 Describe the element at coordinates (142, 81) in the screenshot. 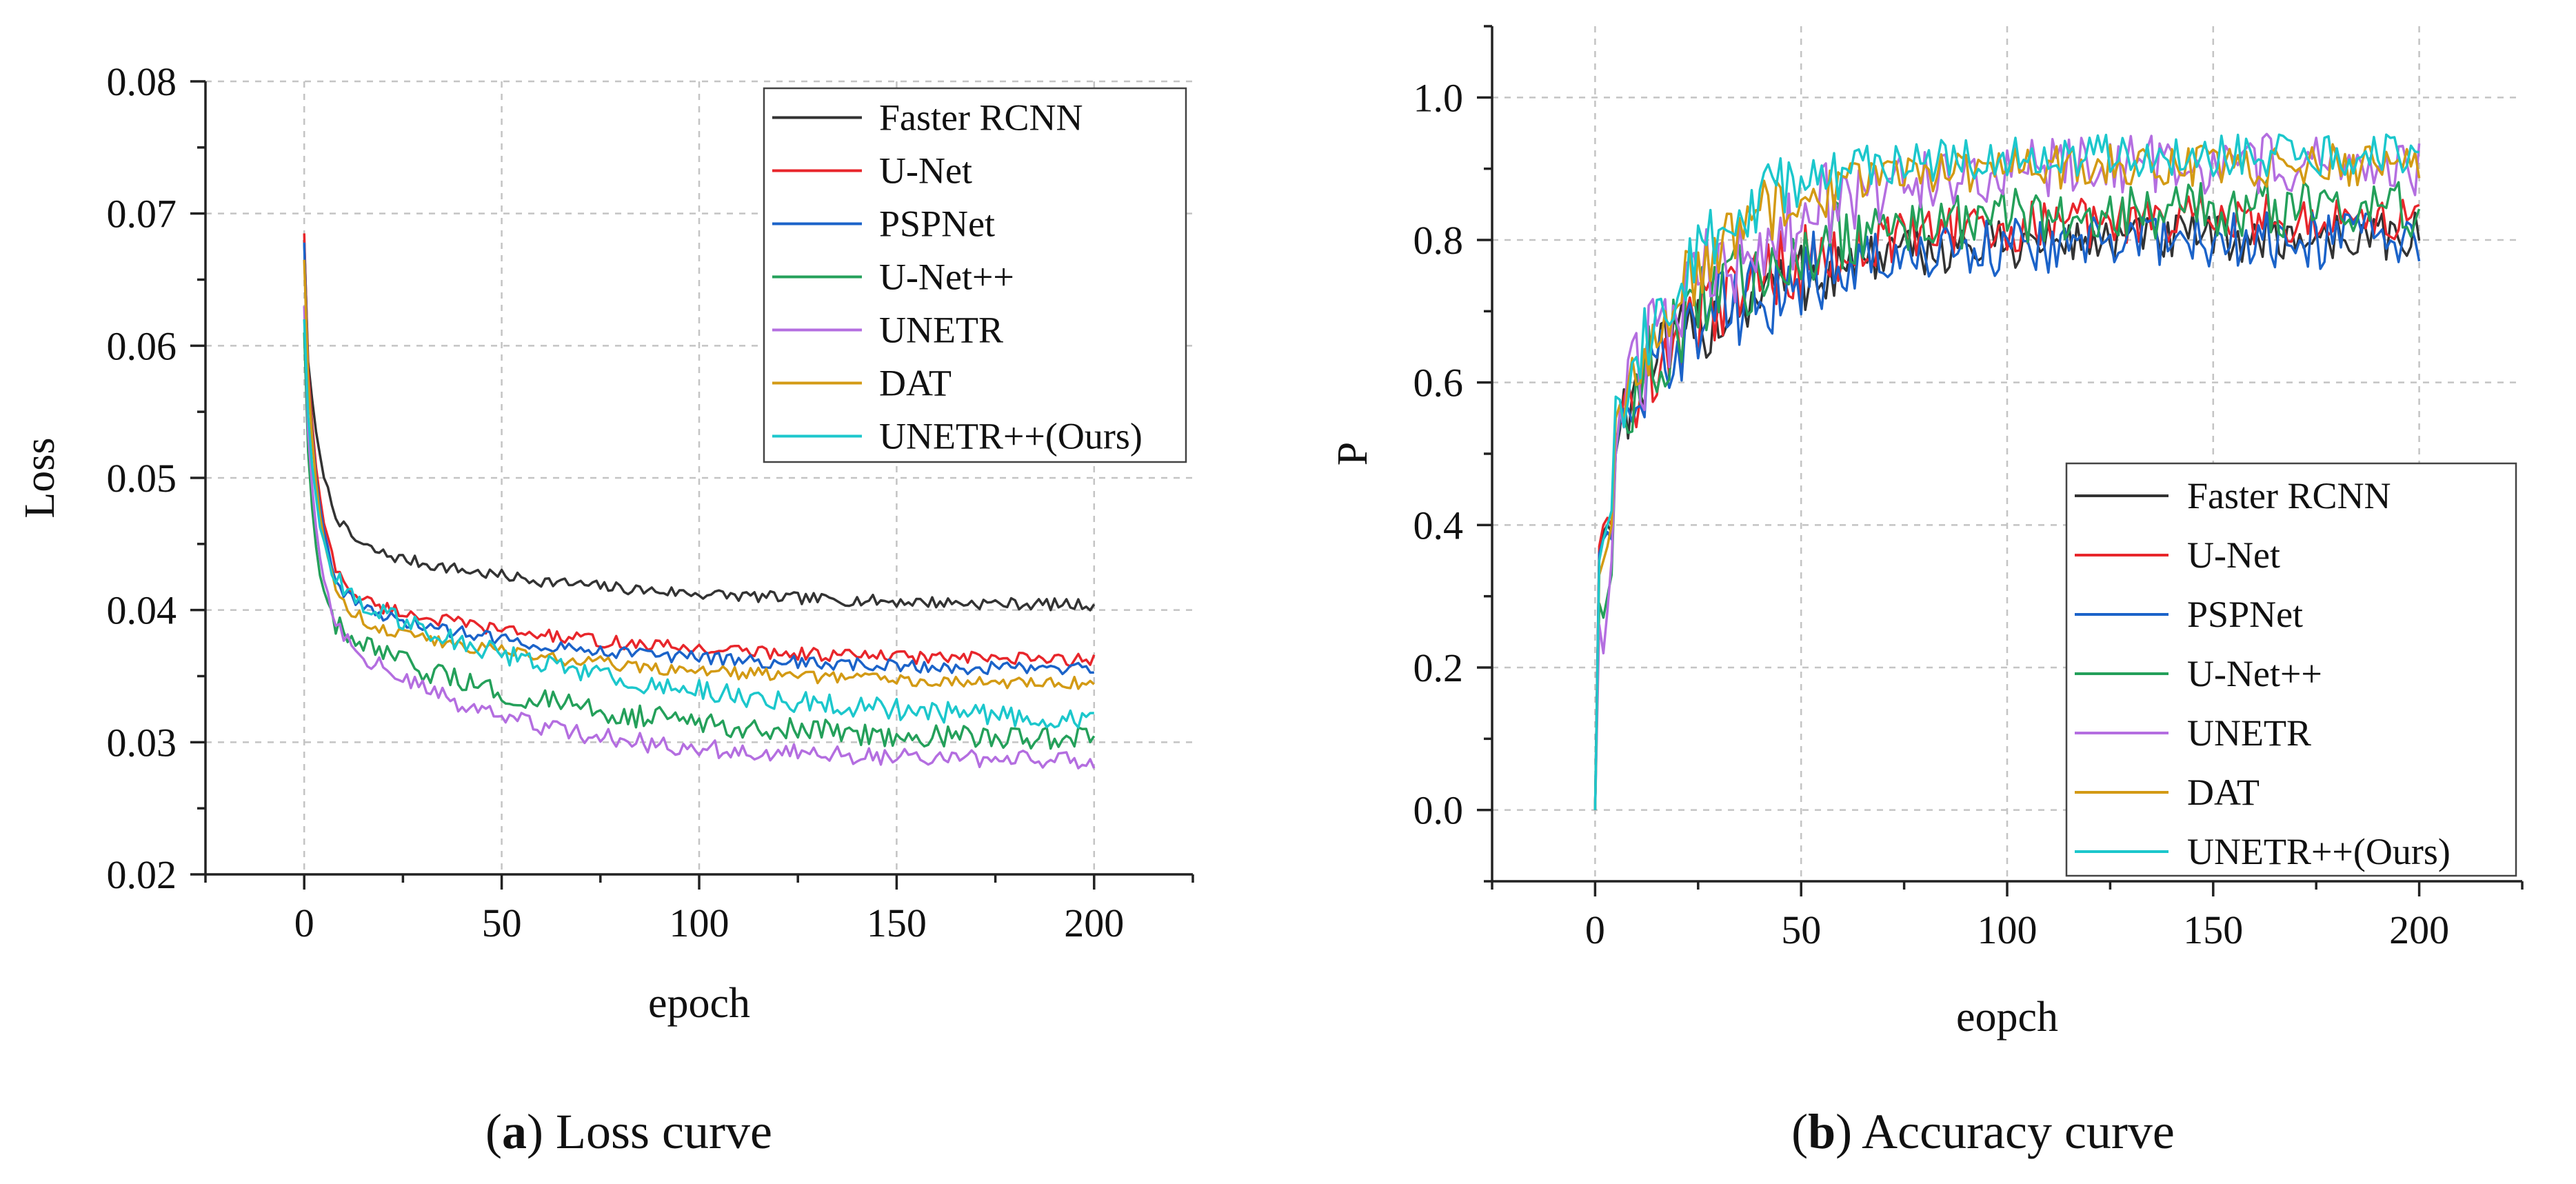

I see `y-tick-label: 0.08` at that location.